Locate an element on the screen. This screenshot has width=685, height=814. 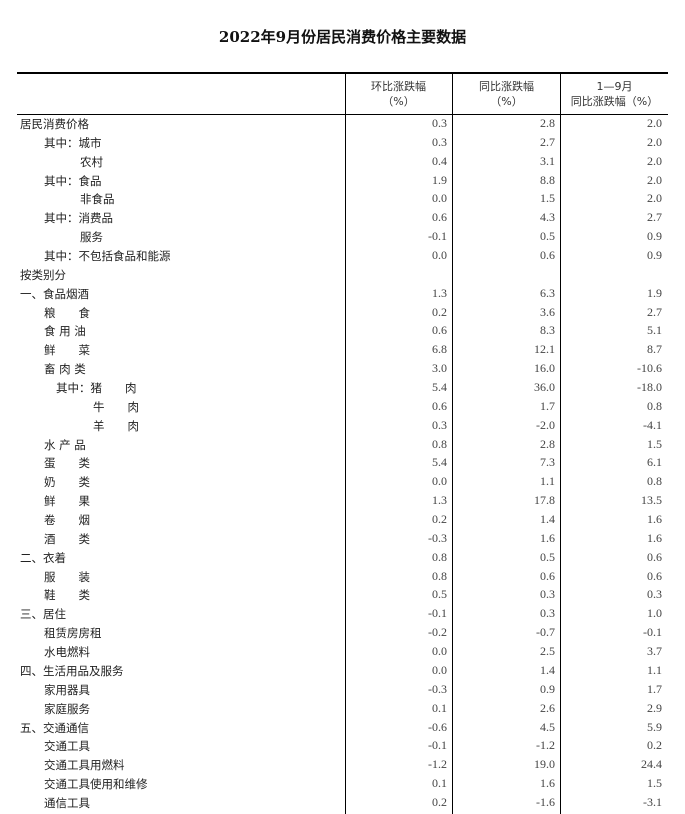
row-label: 交通工具使用和维修 is located at coordinates (96, 784).